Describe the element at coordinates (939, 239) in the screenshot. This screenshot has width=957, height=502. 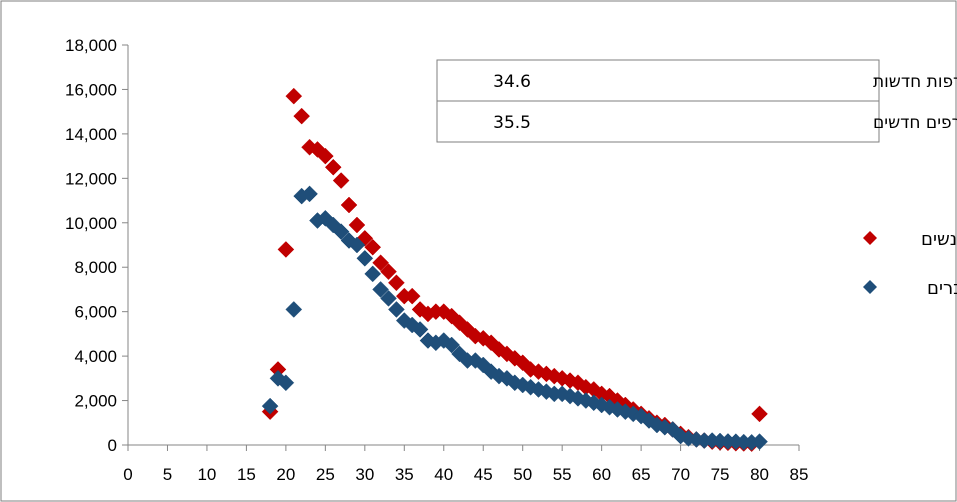
I see `legend-label-women: נשים` at that location.